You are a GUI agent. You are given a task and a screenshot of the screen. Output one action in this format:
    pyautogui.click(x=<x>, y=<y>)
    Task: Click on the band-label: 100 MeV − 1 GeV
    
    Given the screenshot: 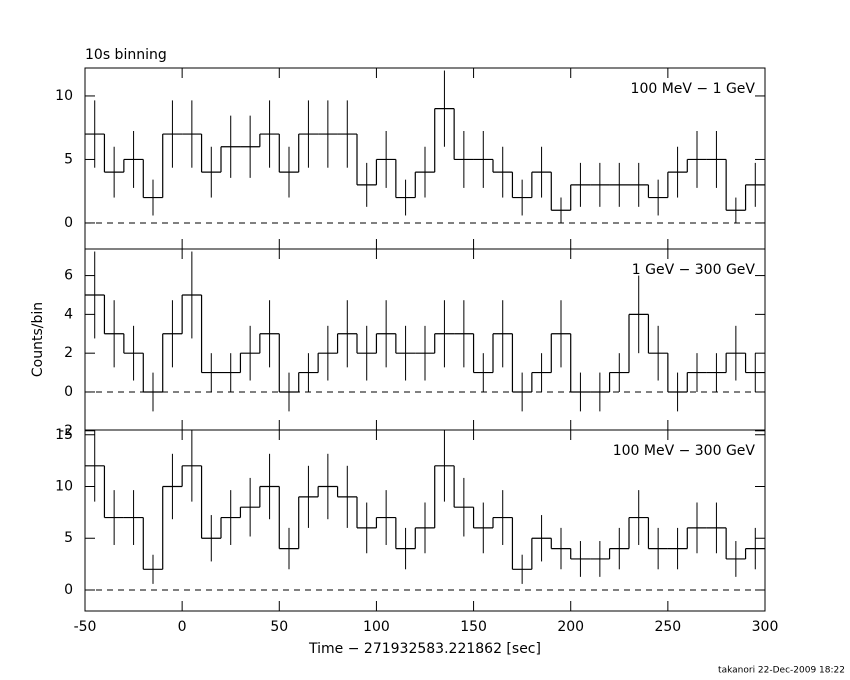 What is the action you would take?
    pyautogui.click(x=693, y=89)
    